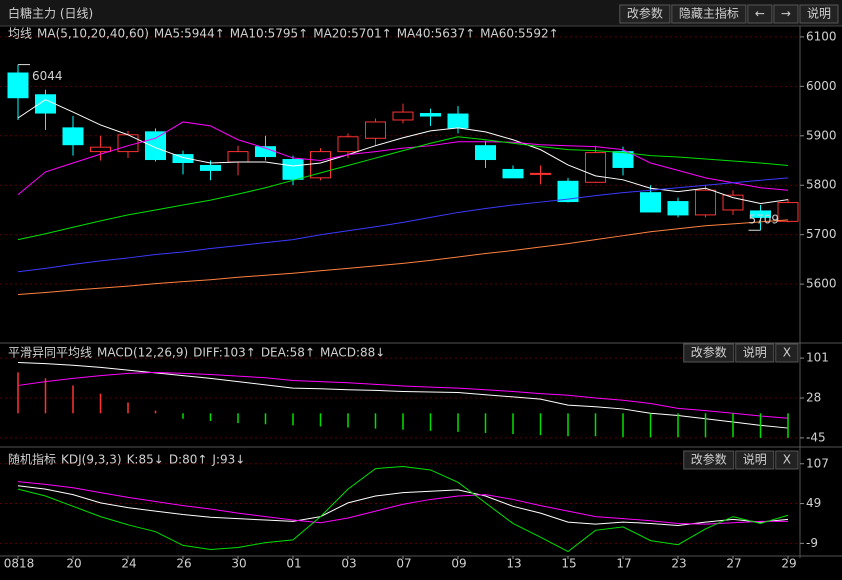 This screenshot has height=580, width=842. What do you see at coordinates (821, 284) in the screenshot?
I see `y-tick-label: 5600` at bounding box center [821, 284].